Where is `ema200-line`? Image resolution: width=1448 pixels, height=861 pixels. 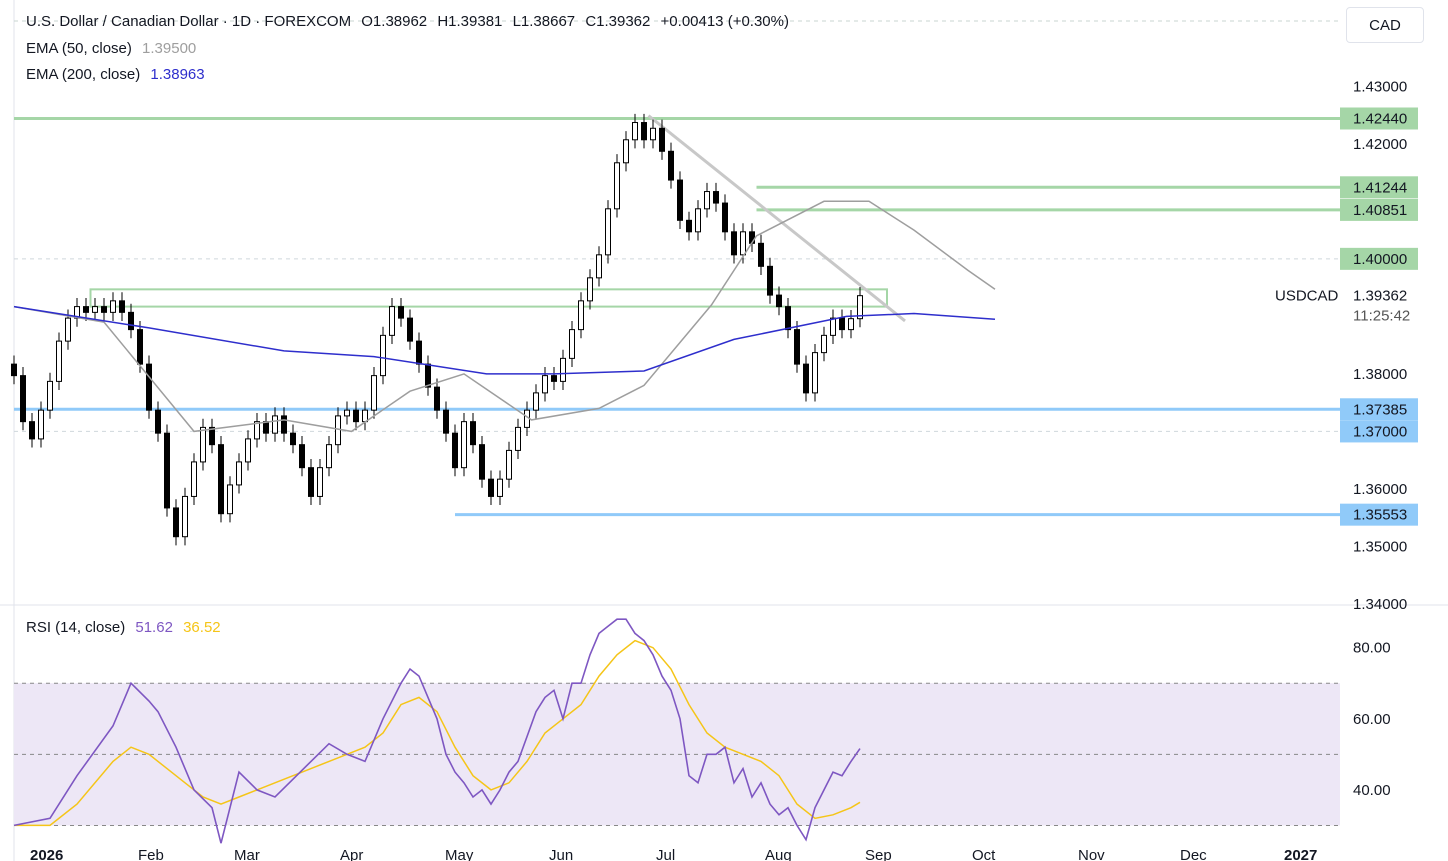
ema200-line is located at coordinates (504, 340).